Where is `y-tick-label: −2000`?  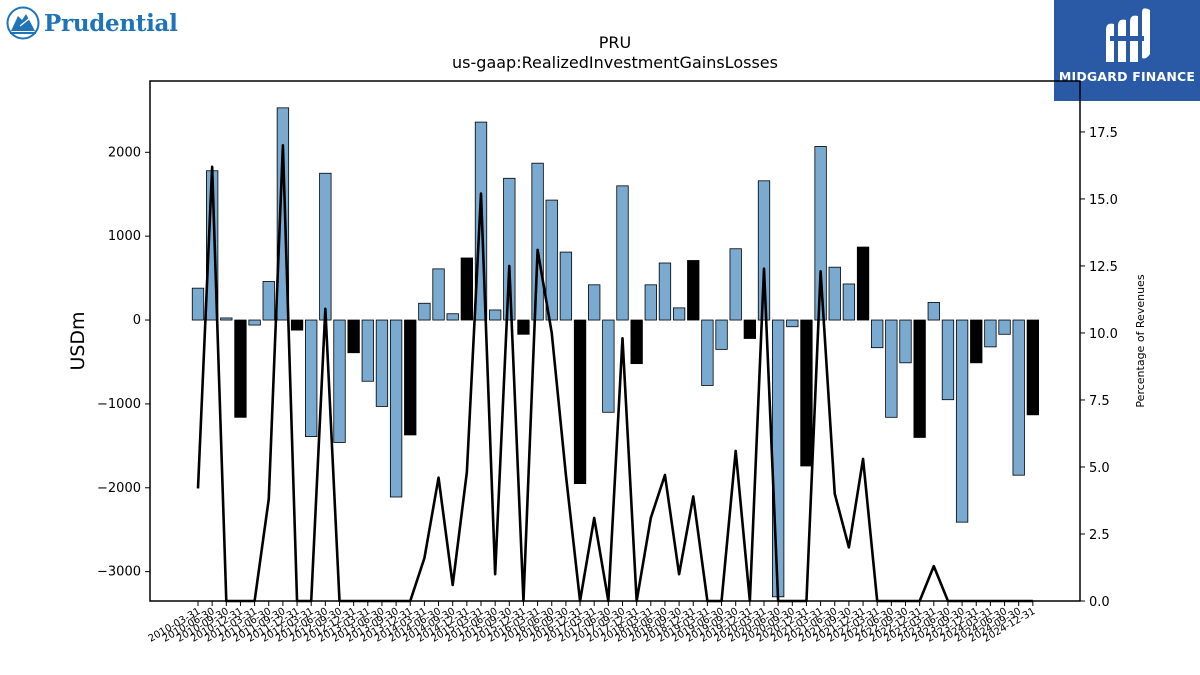 y-tick-label: −2000 is located at coordinates (119, 488).